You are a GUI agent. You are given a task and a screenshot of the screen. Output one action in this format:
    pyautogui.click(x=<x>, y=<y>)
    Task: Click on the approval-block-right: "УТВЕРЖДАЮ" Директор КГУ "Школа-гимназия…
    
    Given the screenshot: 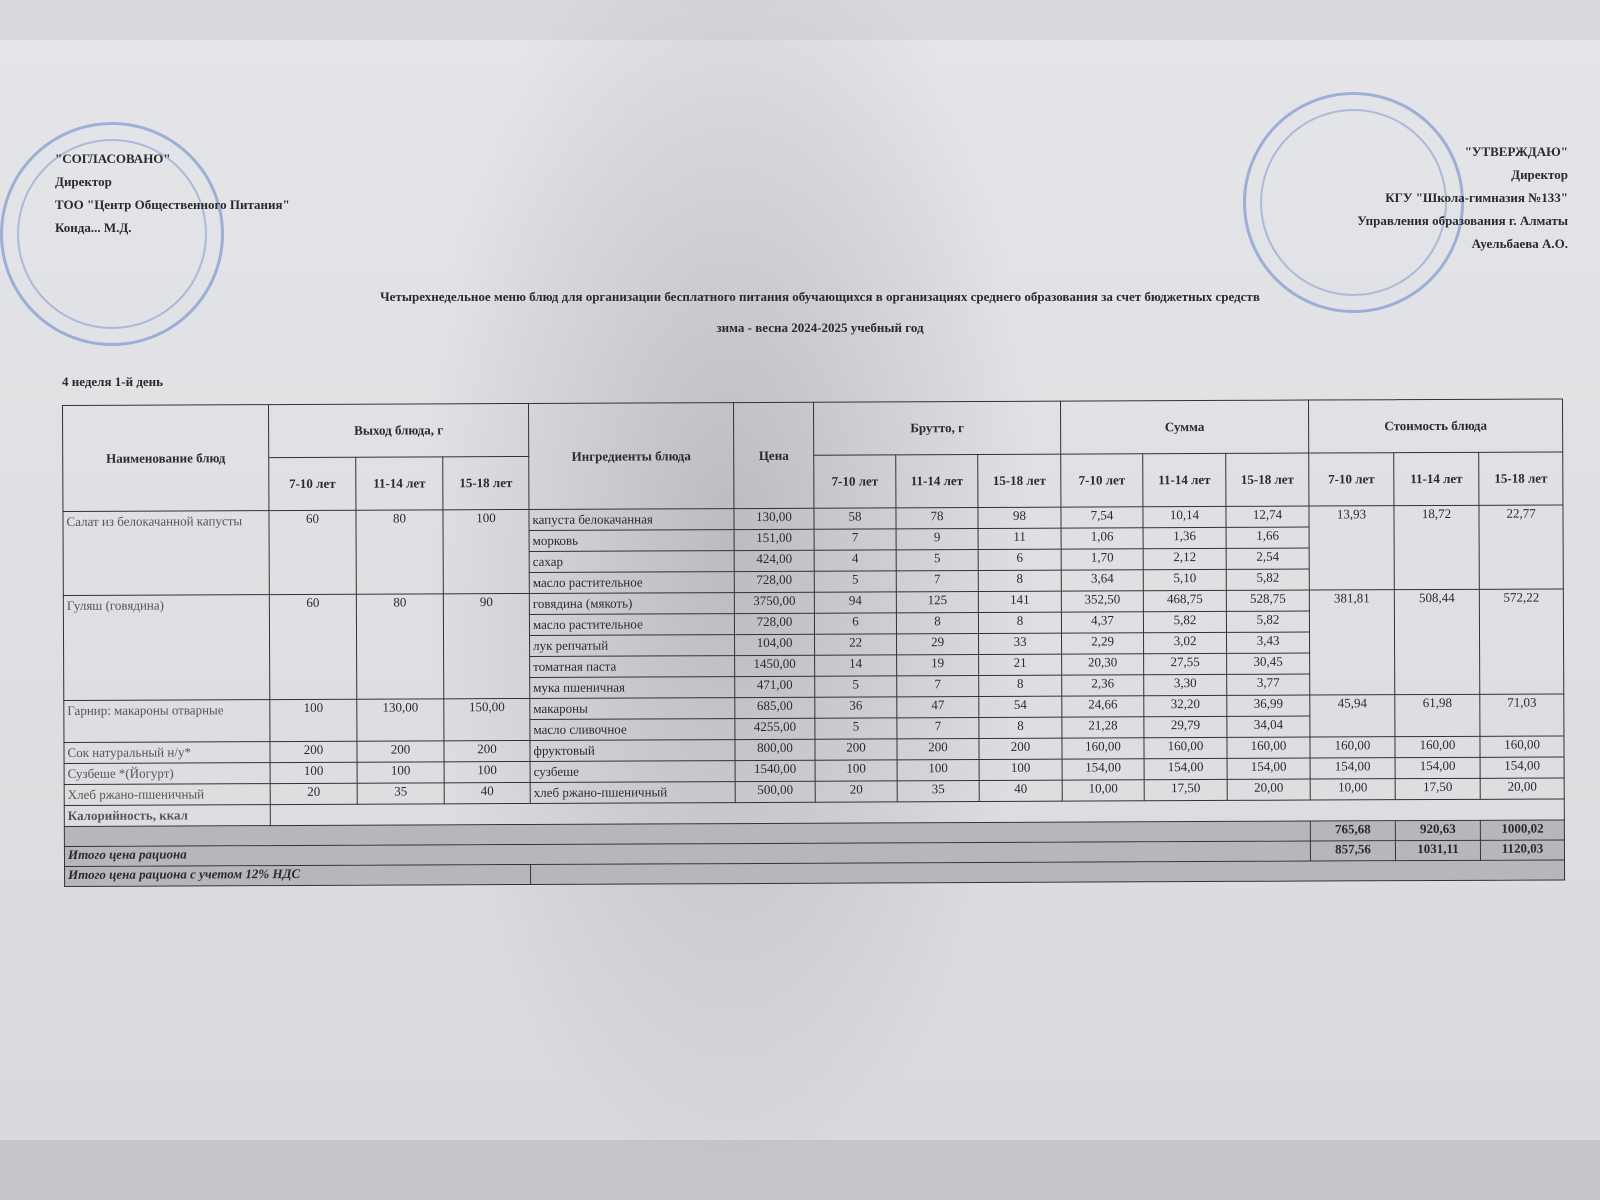 What is the action you would take?
    pyautogui.click(x=1462, y=197)
    